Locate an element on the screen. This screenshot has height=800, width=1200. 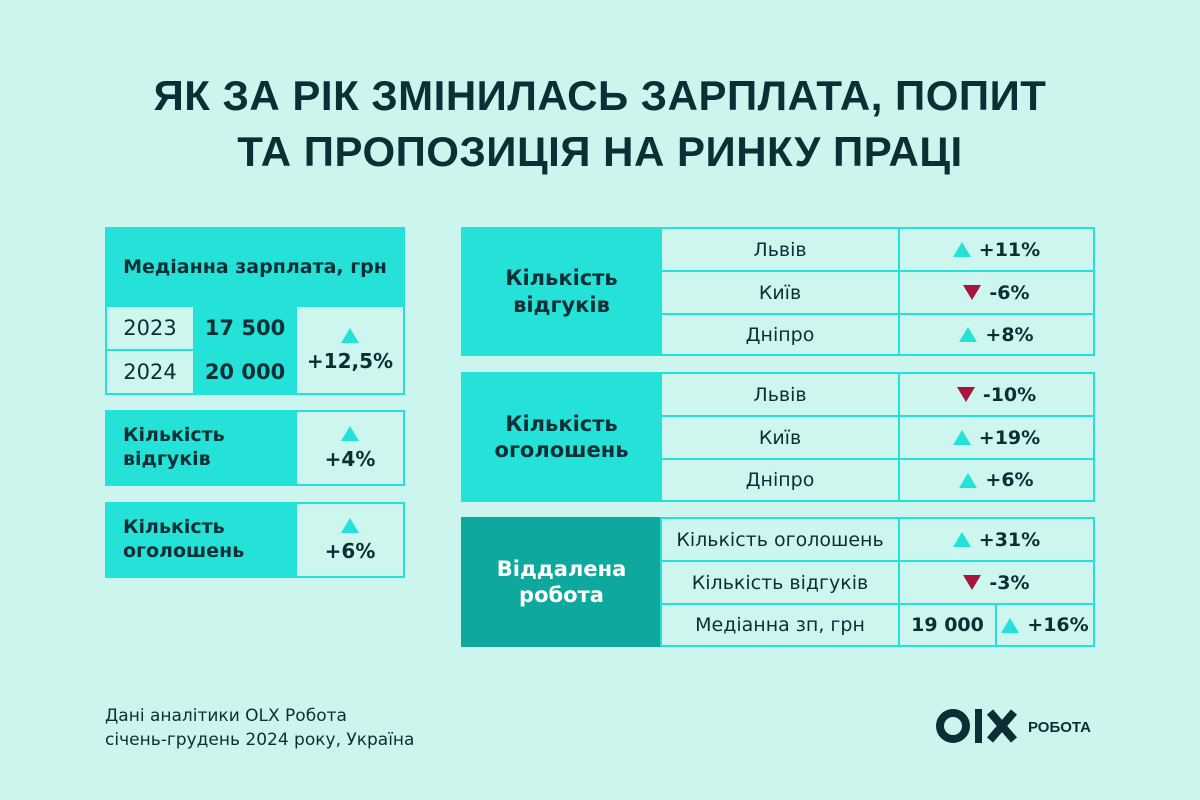
change-cell: +12,5% is located at coordinates (350, 350).